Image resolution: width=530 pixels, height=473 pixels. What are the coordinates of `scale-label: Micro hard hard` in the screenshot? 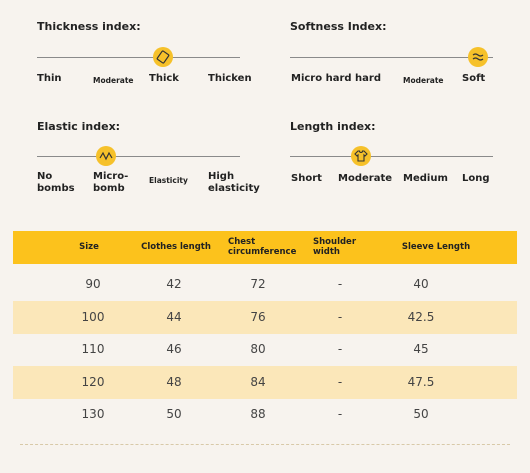 It's located at (336, 78).